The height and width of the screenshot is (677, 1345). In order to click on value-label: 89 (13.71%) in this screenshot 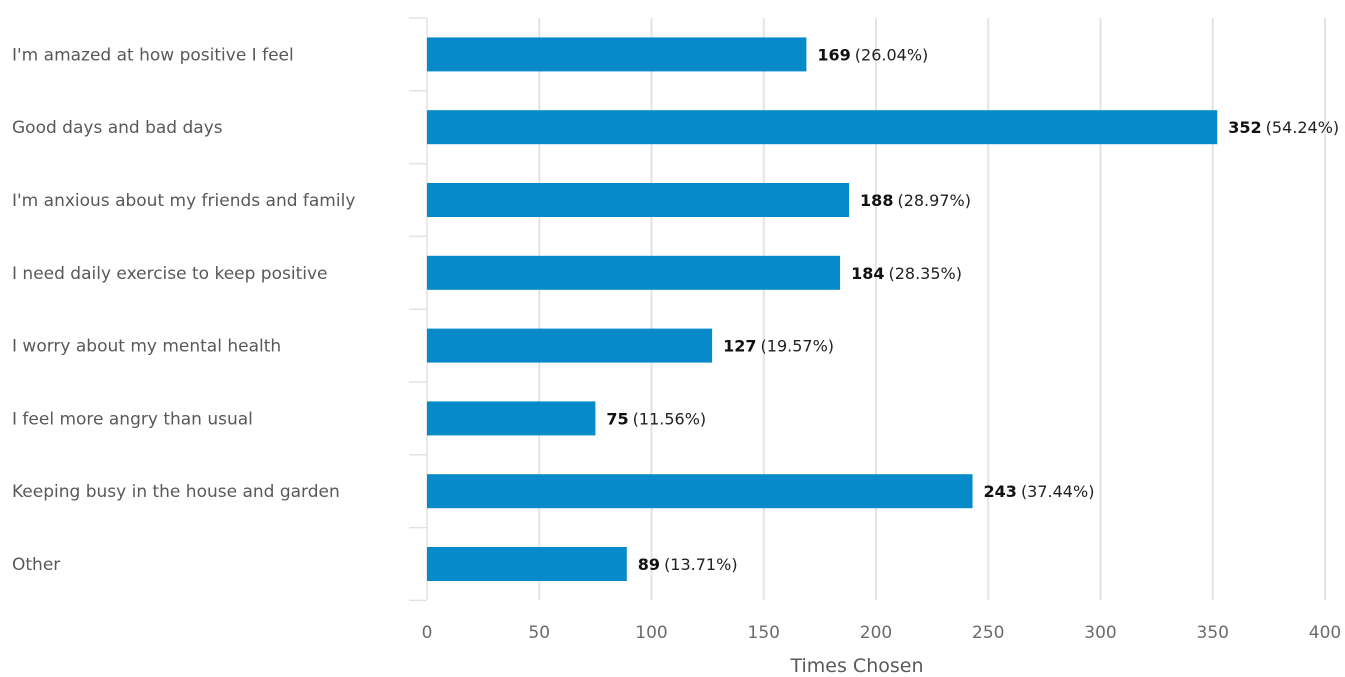, I will do `click(688, 564)`.